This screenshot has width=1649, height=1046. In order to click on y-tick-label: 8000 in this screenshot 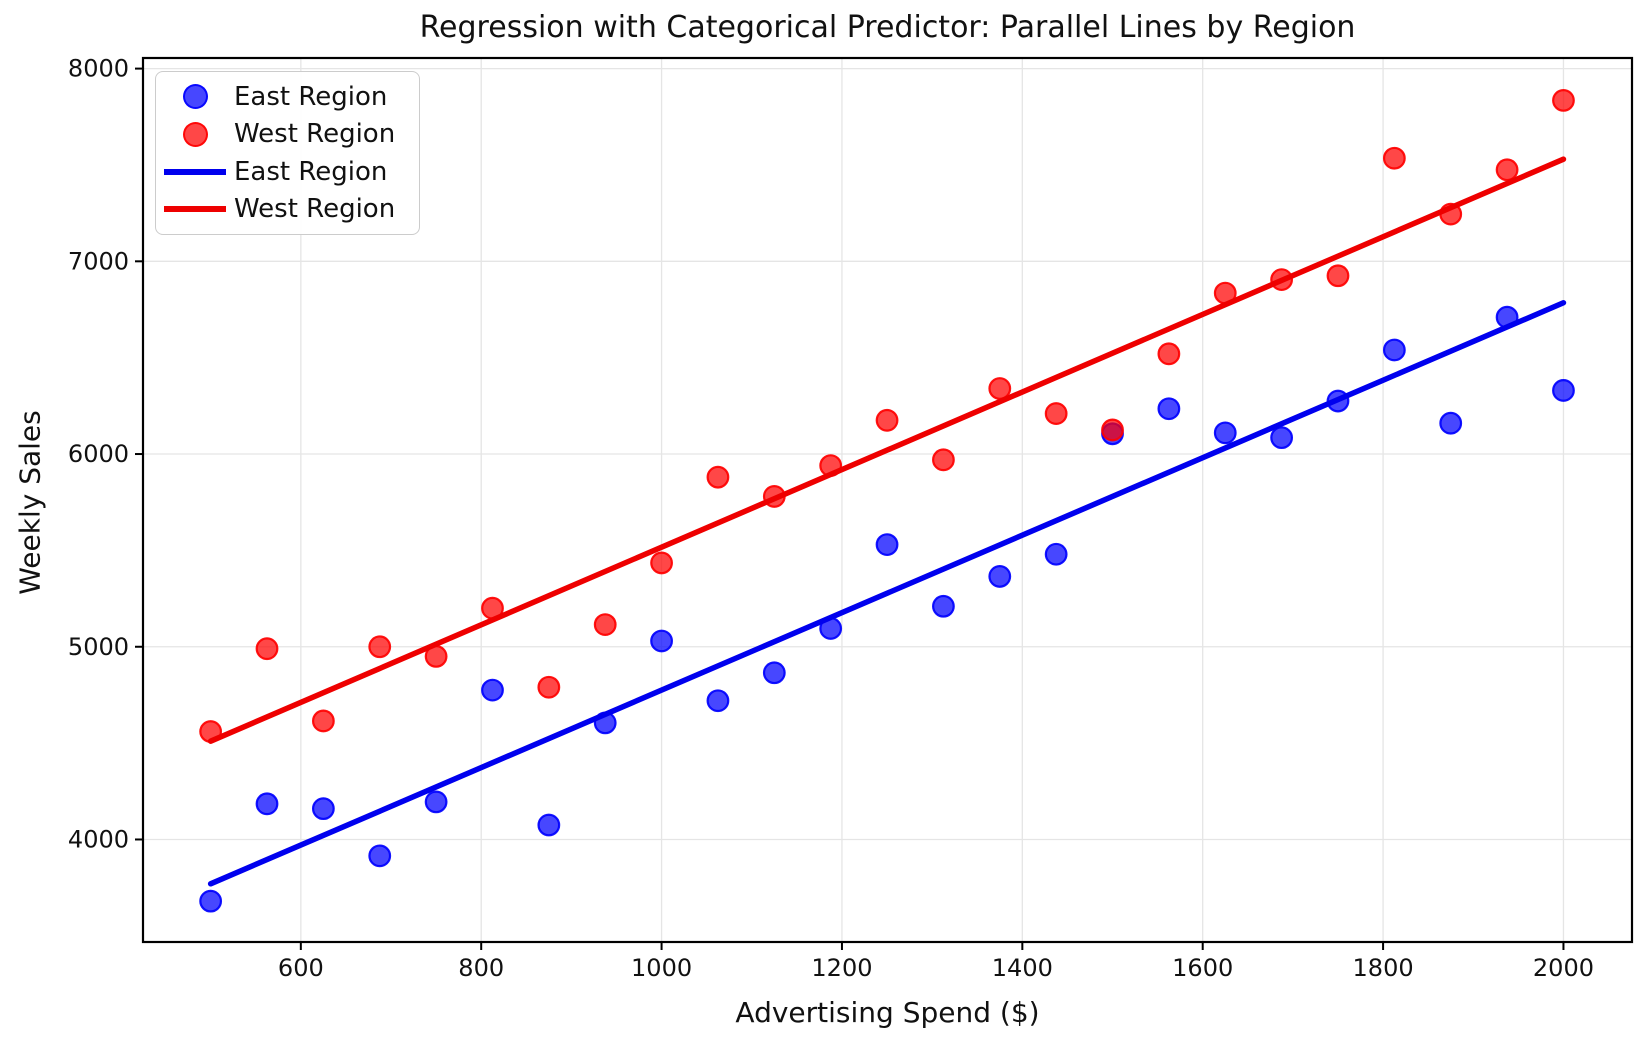, I will do `click(98, 69)`.